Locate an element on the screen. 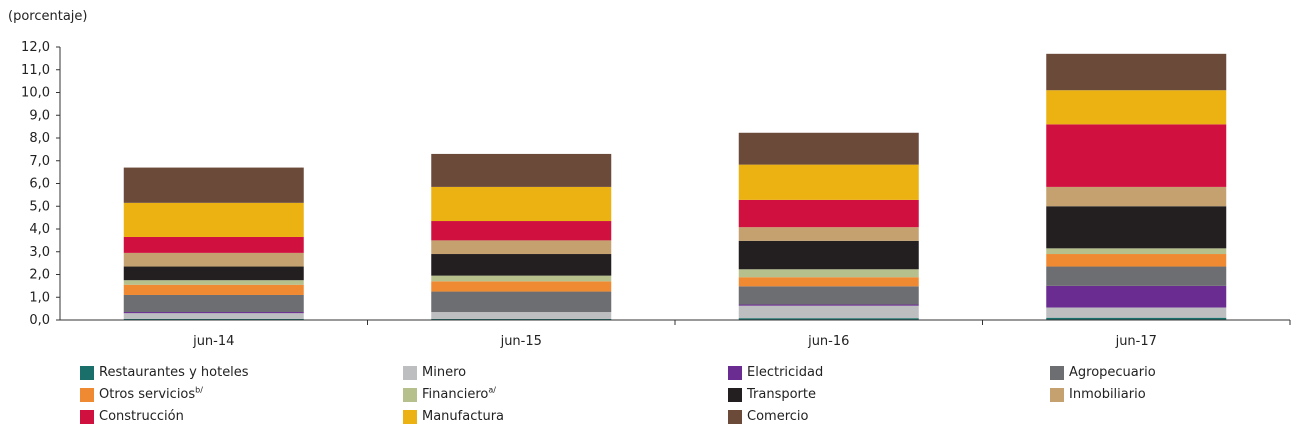 The width and height of the screenshot is (1302, 434). y-tick-label: 6,0 is located at coordinates (39, 184).